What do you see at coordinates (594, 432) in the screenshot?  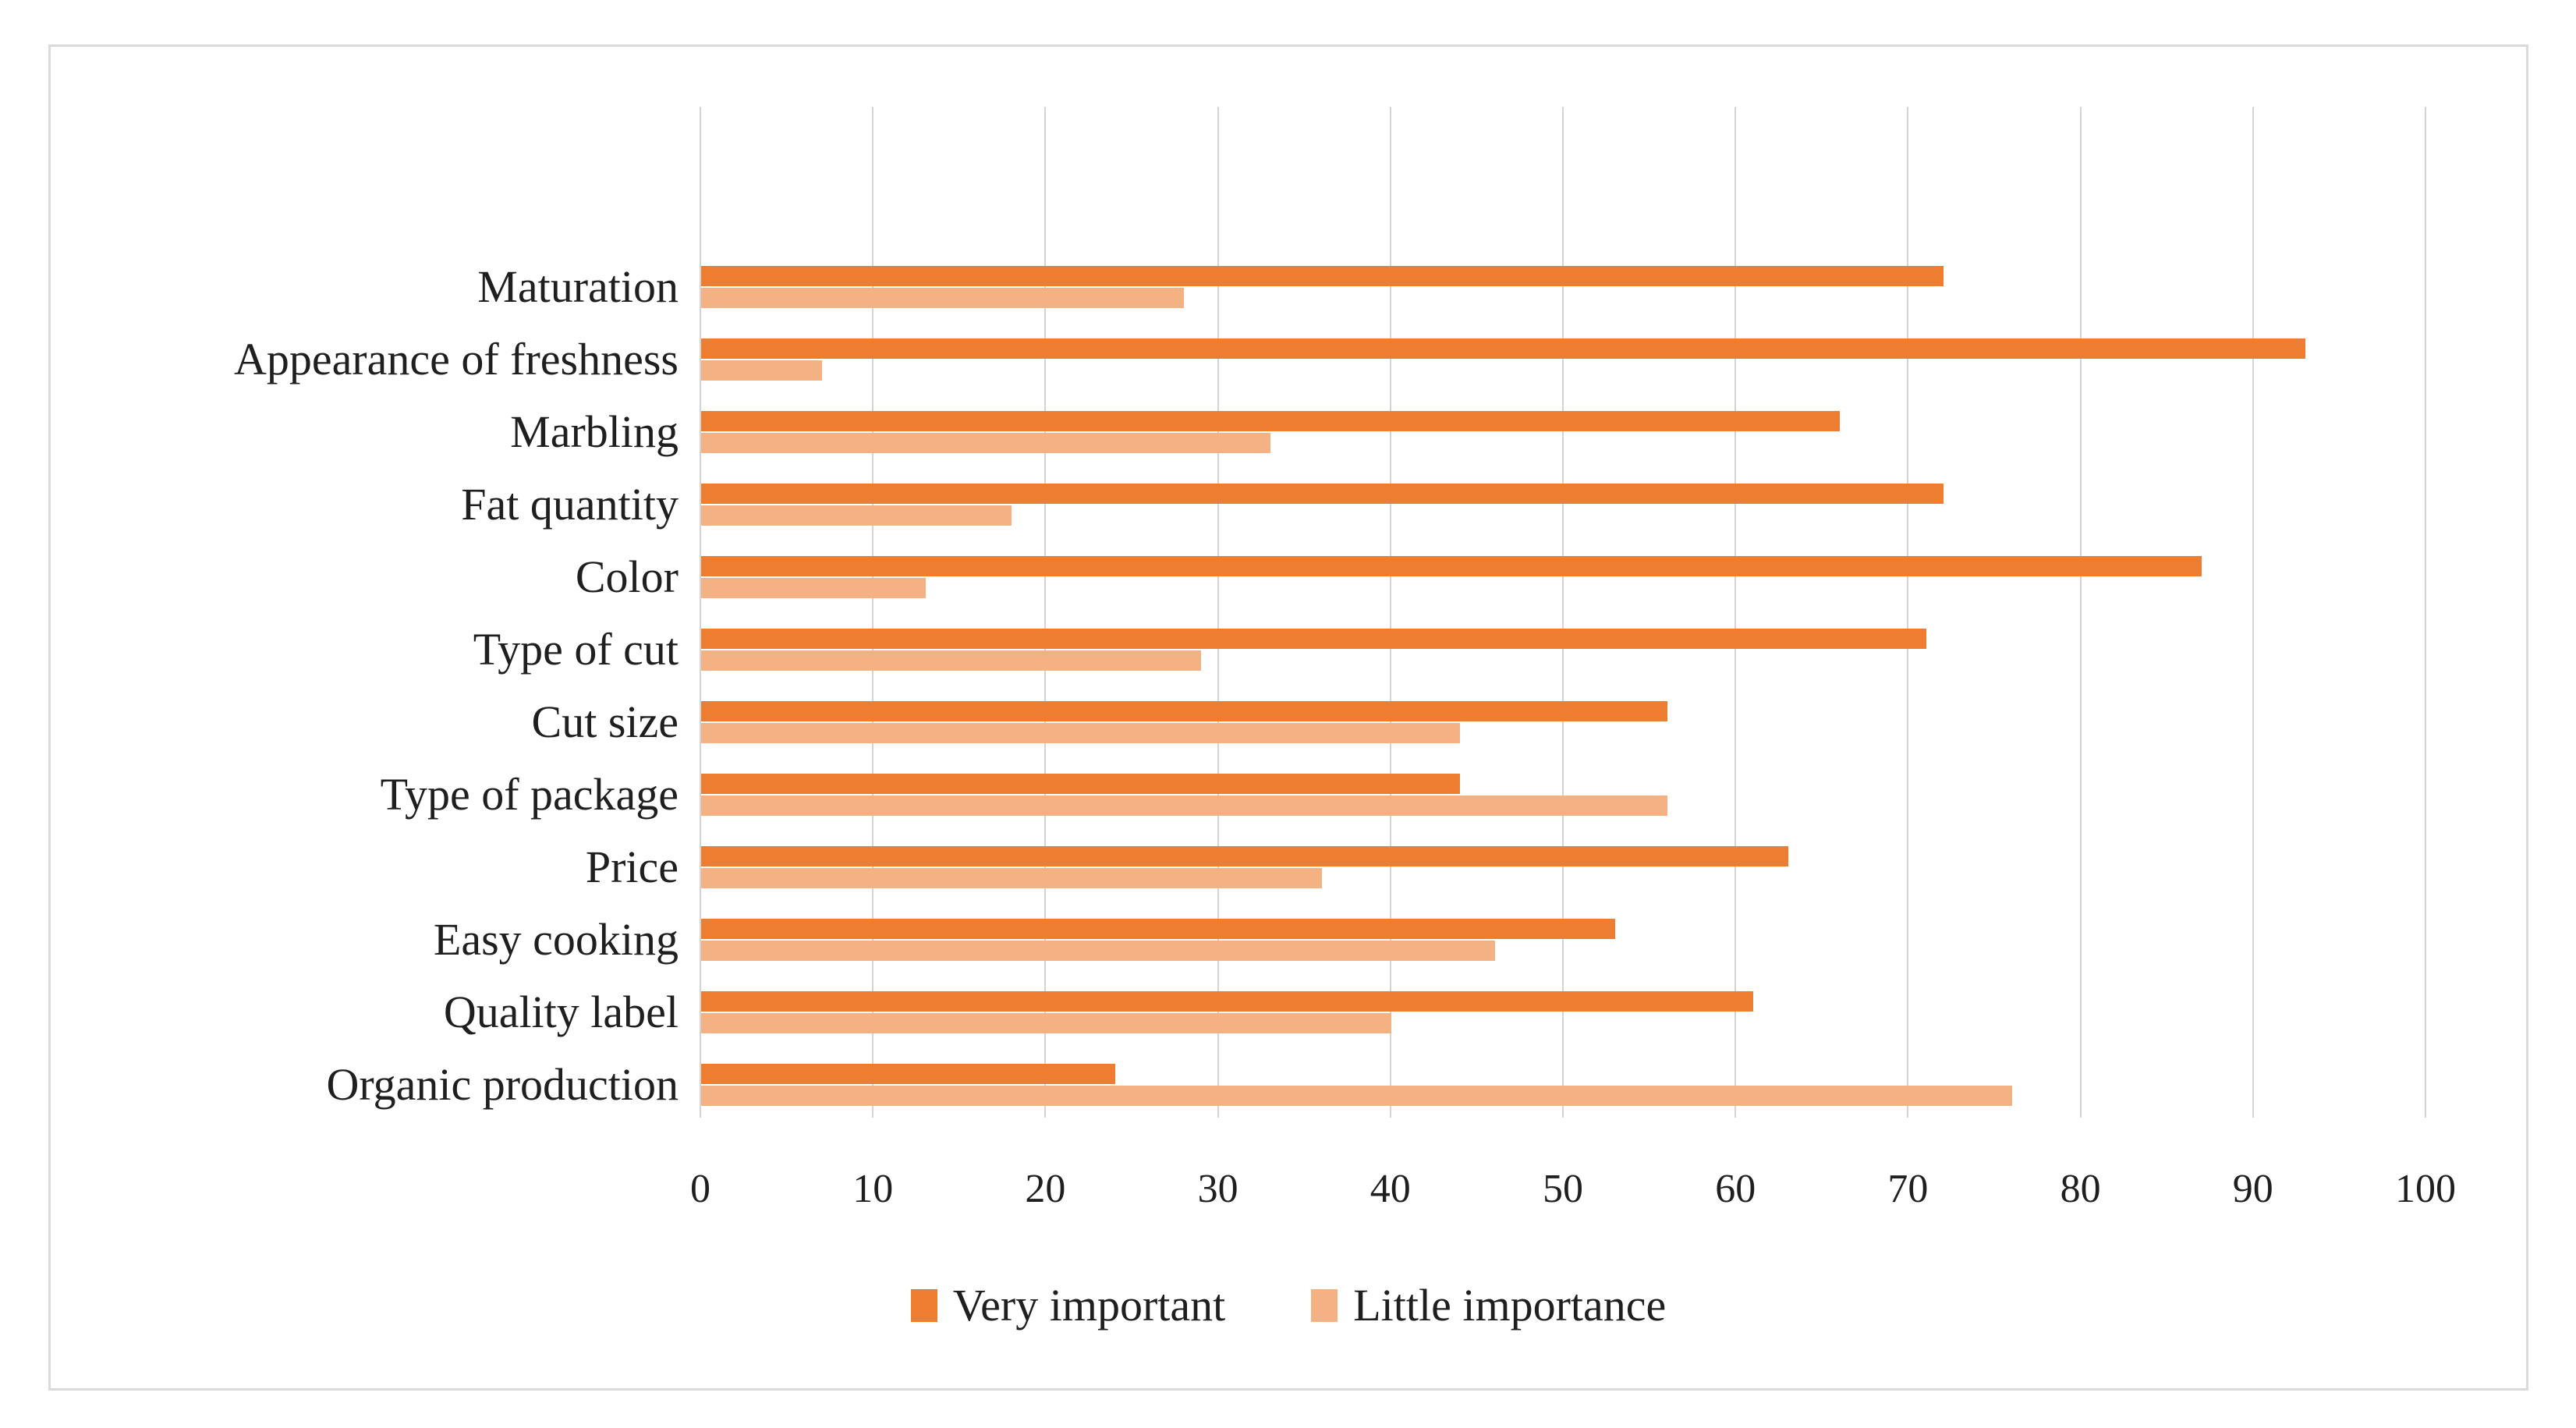 I see `category-label: Marbling` at bounding box center [594, 432].